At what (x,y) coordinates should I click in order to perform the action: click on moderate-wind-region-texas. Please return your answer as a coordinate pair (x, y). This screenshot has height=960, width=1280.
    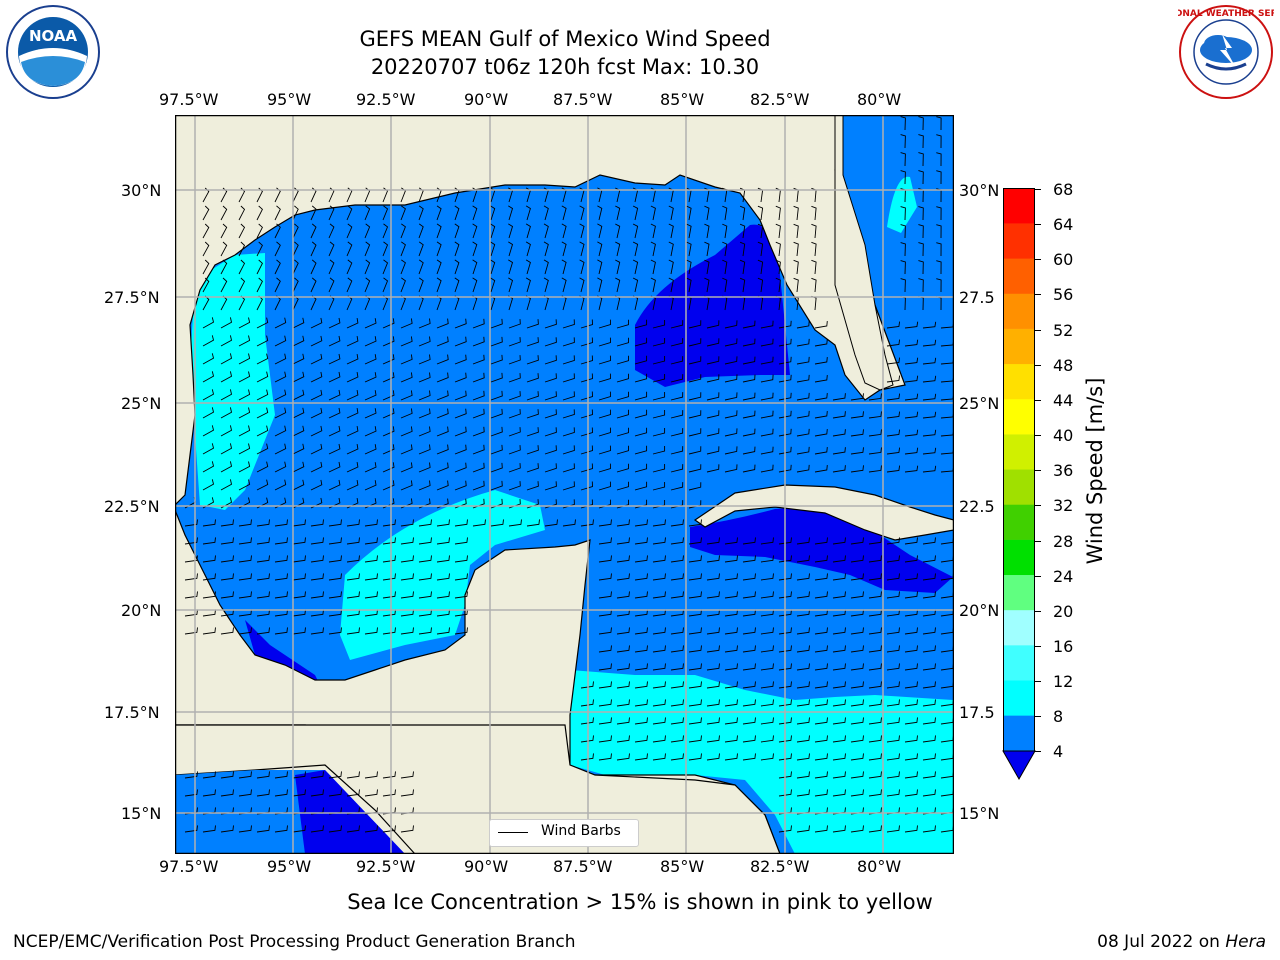
    Looking at the image, I should click on (232, 381).